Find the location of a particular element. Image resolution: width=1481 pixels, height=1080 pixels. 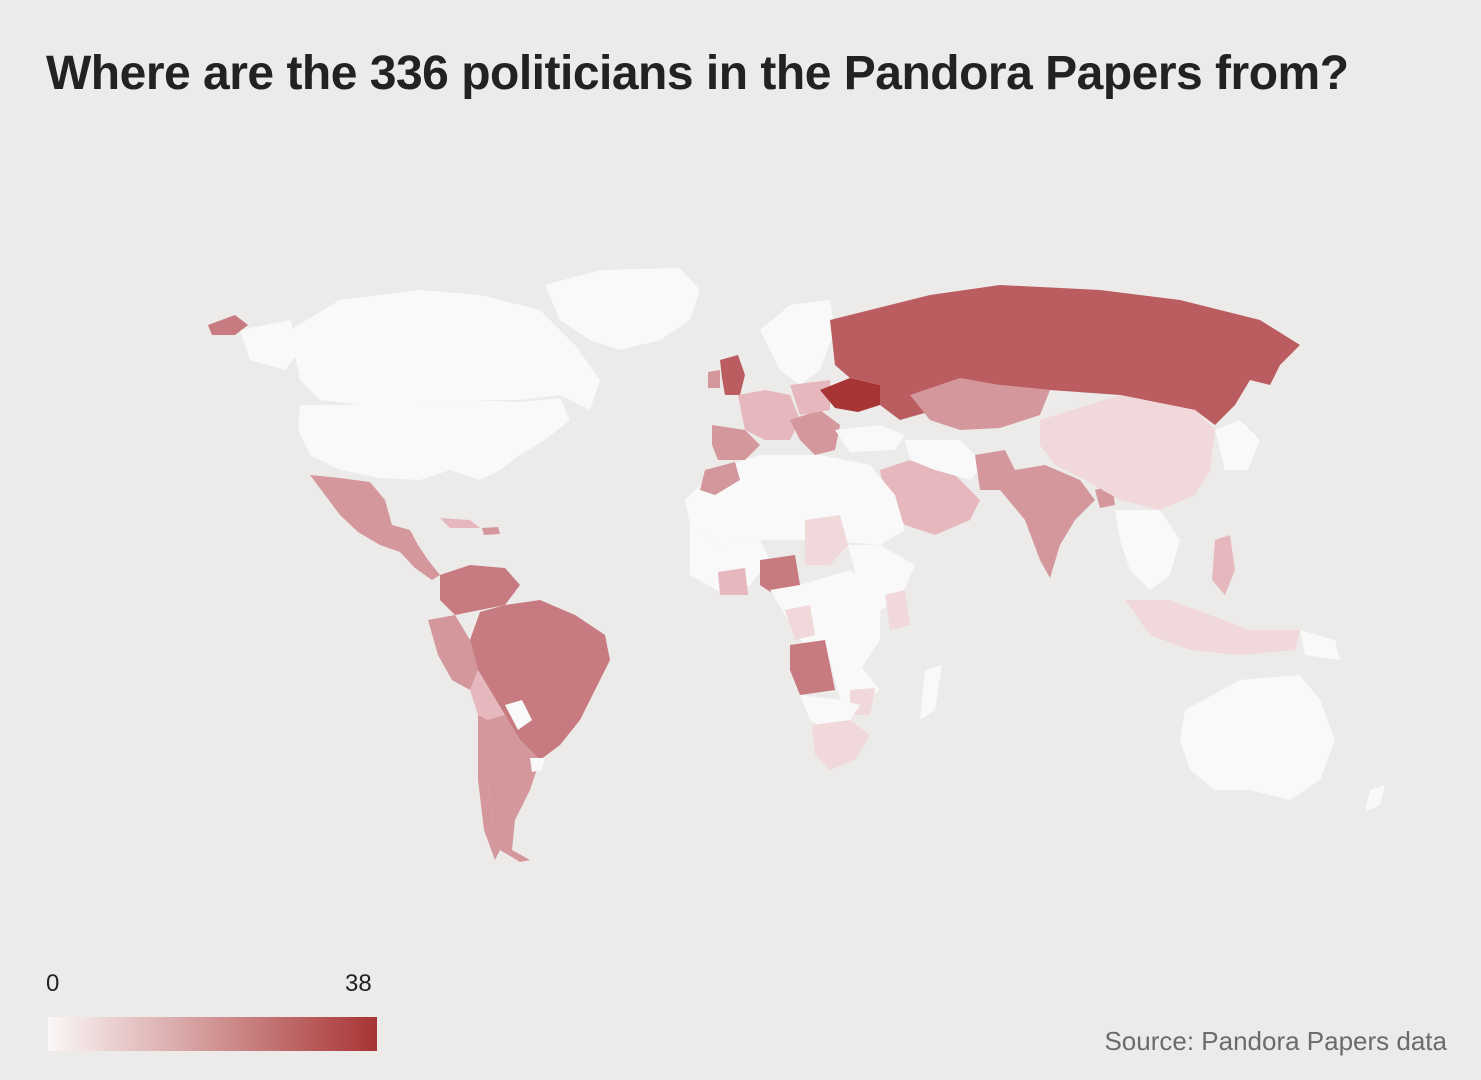

country-scandinavia is located at coordinates (797, 342).